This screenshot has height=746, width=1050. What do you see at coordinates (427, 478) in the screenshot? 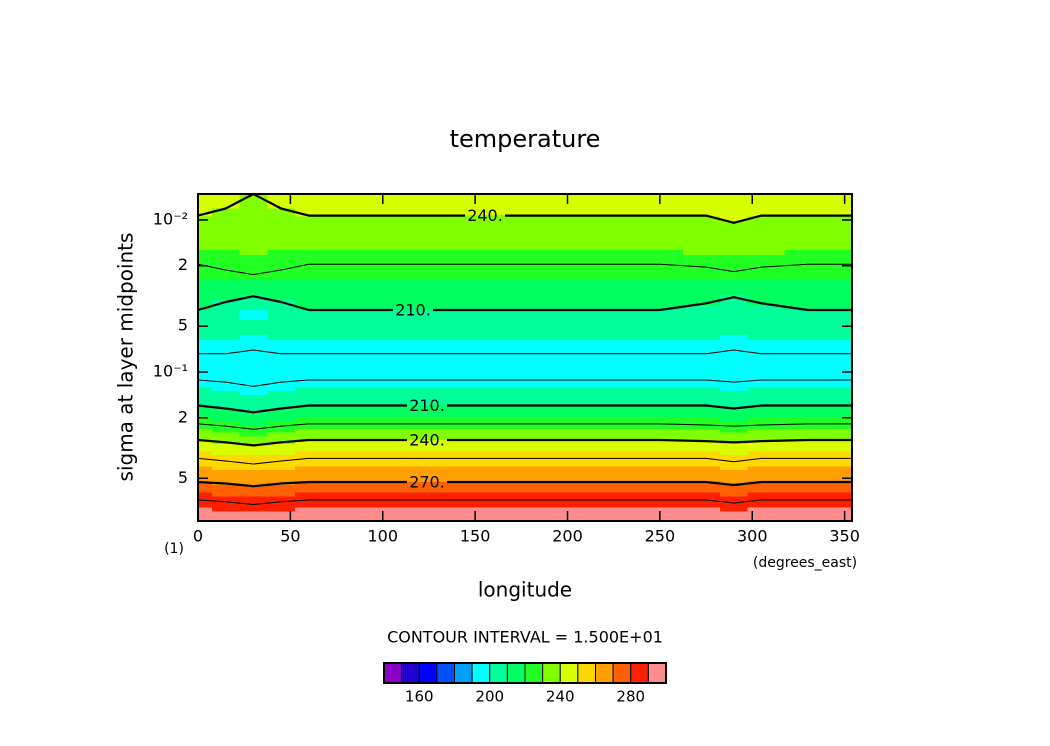
I see `contour-label-gap` at bounding box center [427, 478].